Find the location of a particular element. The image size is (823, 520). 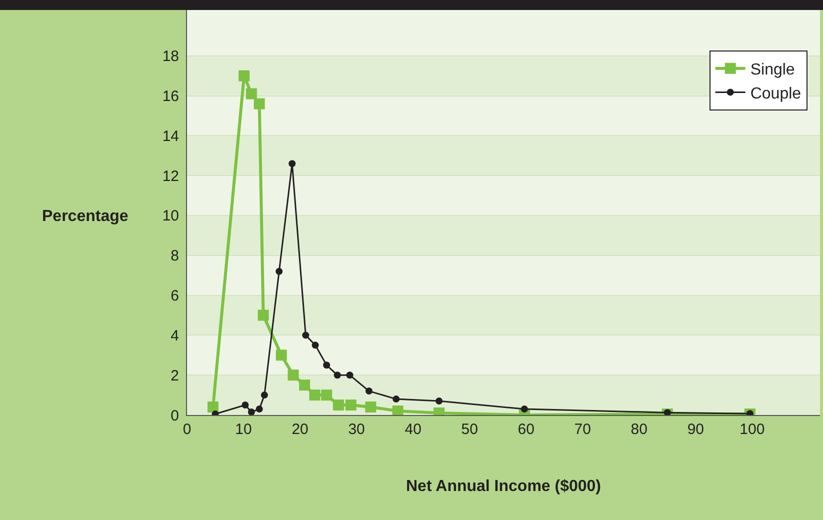

x-tick-label: 60 is located at coordinates (526, 429).